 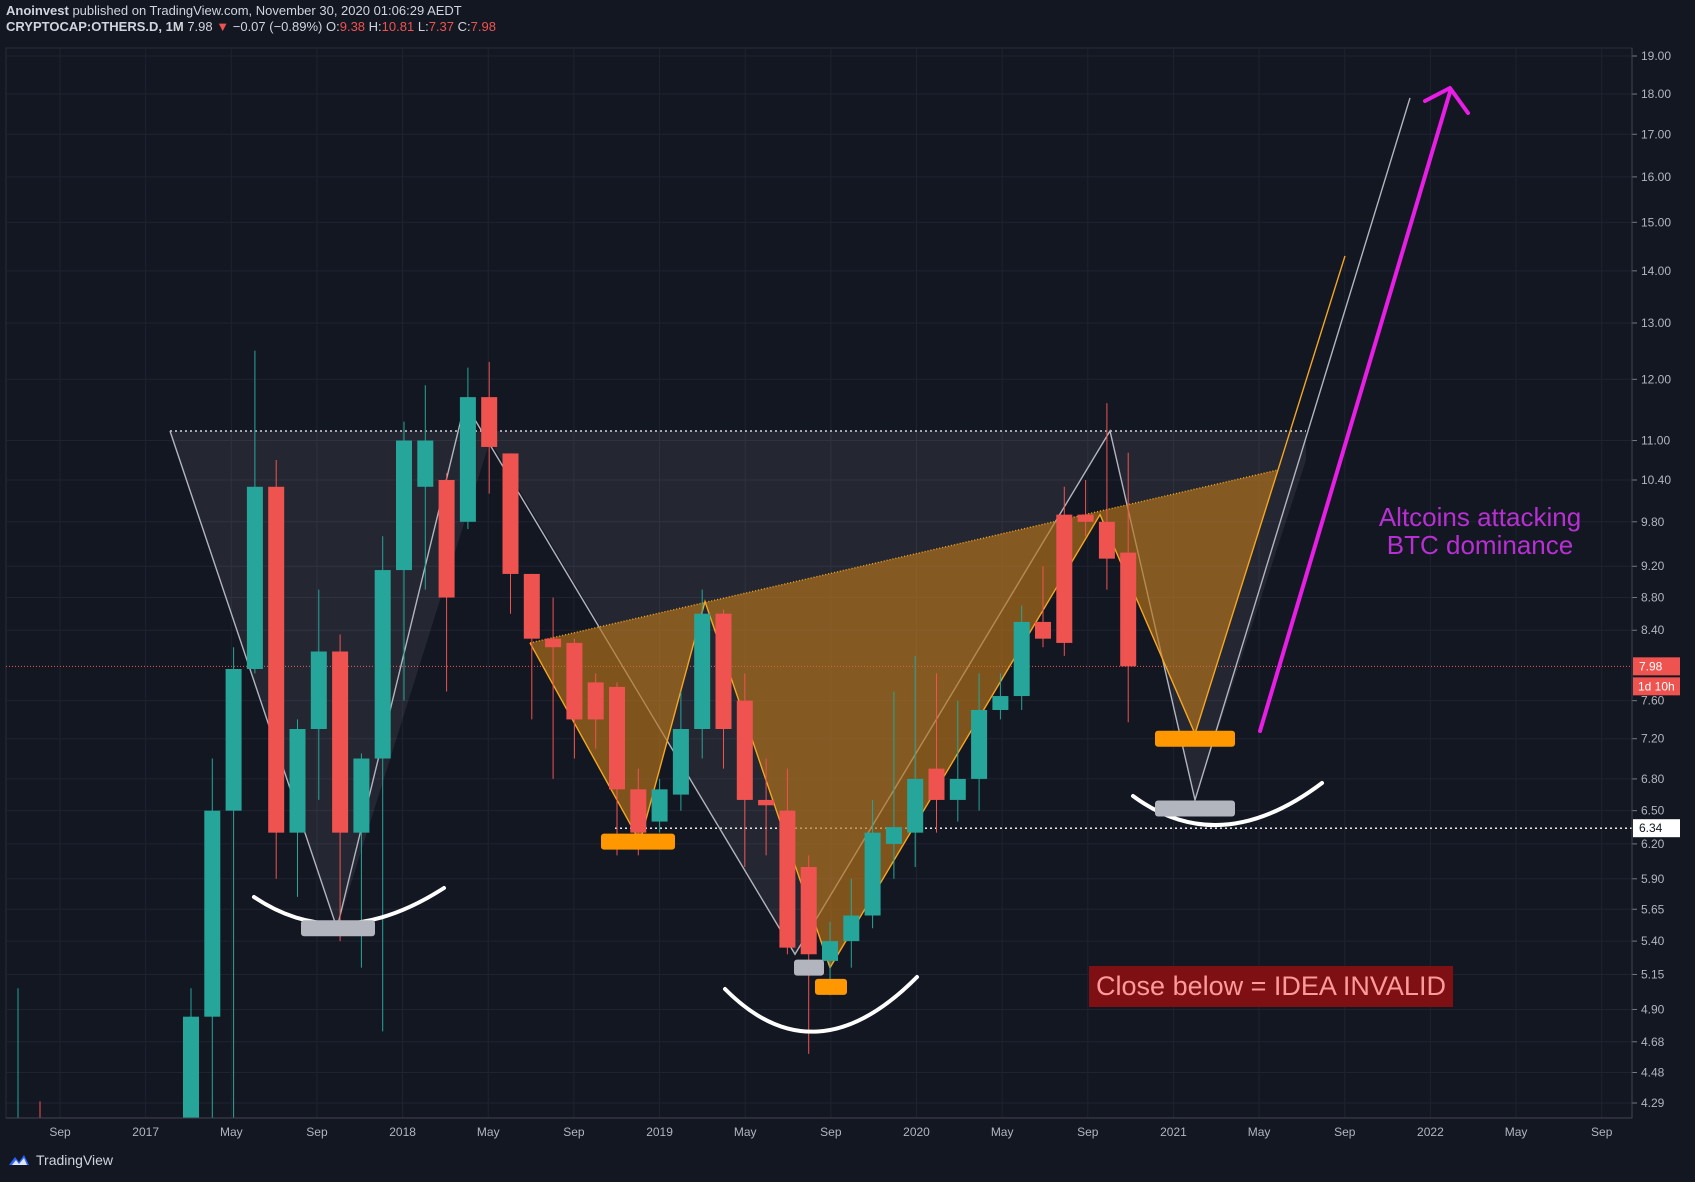 I want to click on price-tick-label: 17.00, so click(x=1656, y=134).